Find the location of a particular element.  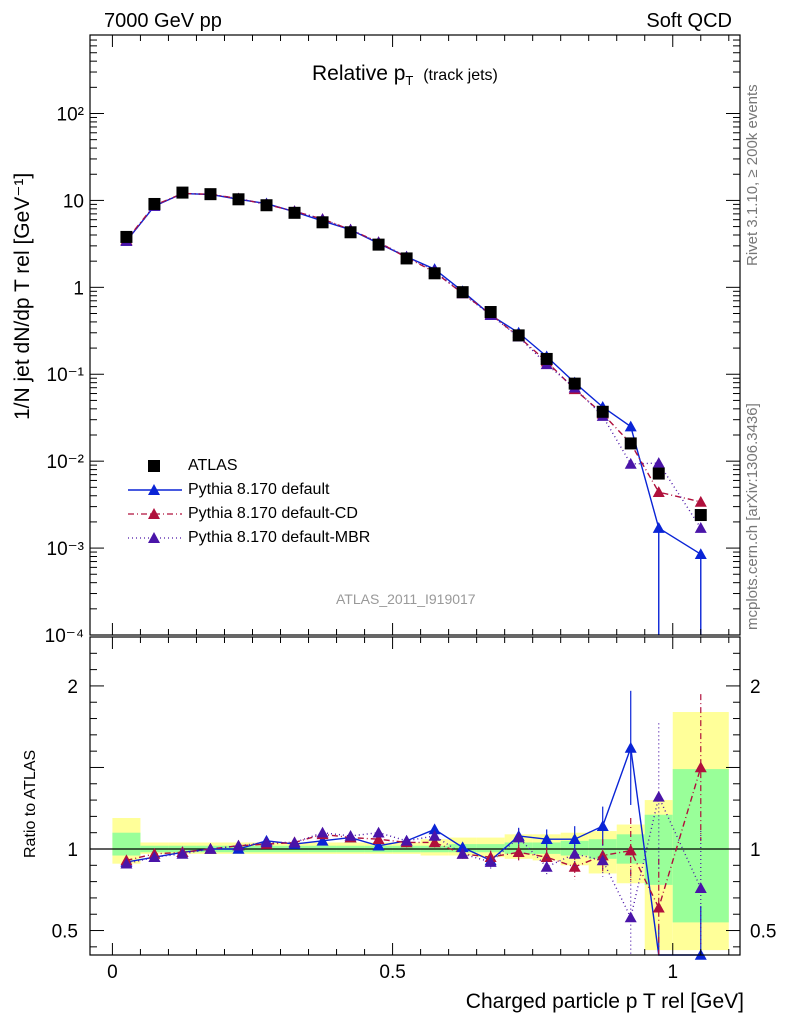

y-tick-label-top-5: 10 is located at coordinates (73, 201).